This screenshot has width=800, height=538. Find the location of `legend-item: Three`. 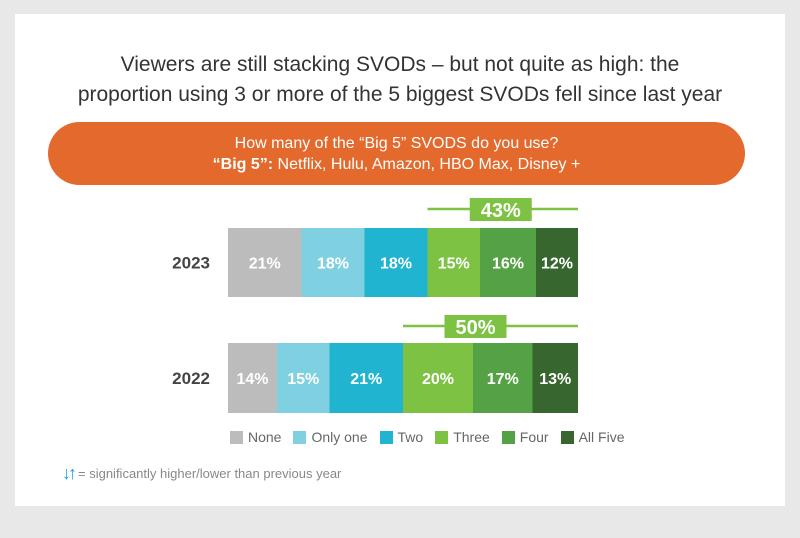

legend-item: Three is located at coordinates (462, 437).